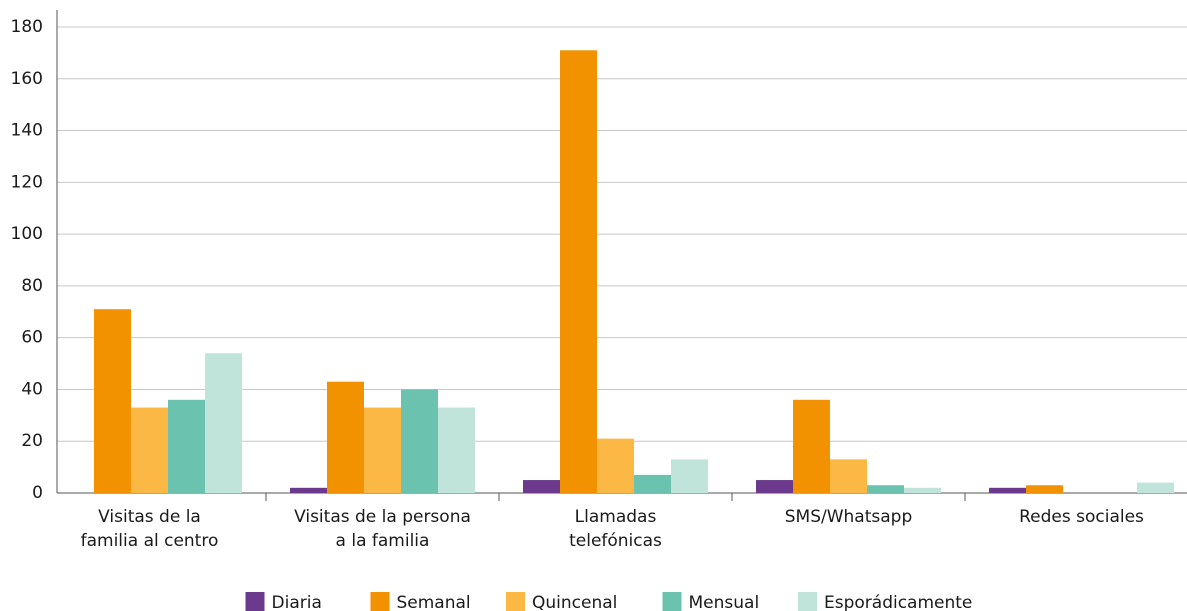 Image resolution: width=1187 pixels, height=611 pixels. I want to click on y-tick-label: 180, so click(27, 27).